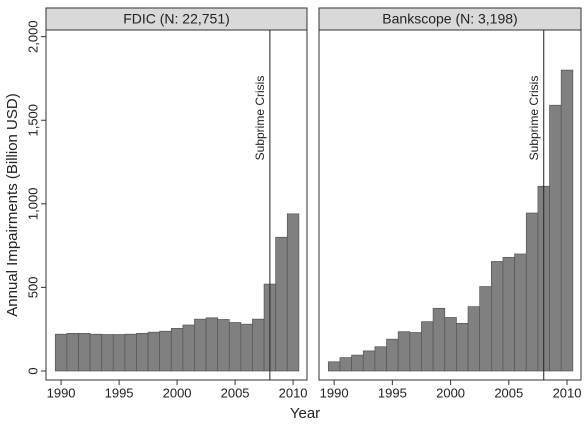 The height and width of the screenshot is (425, 587). I want to click on y-tick-label: 1,000, so click(32, 204).